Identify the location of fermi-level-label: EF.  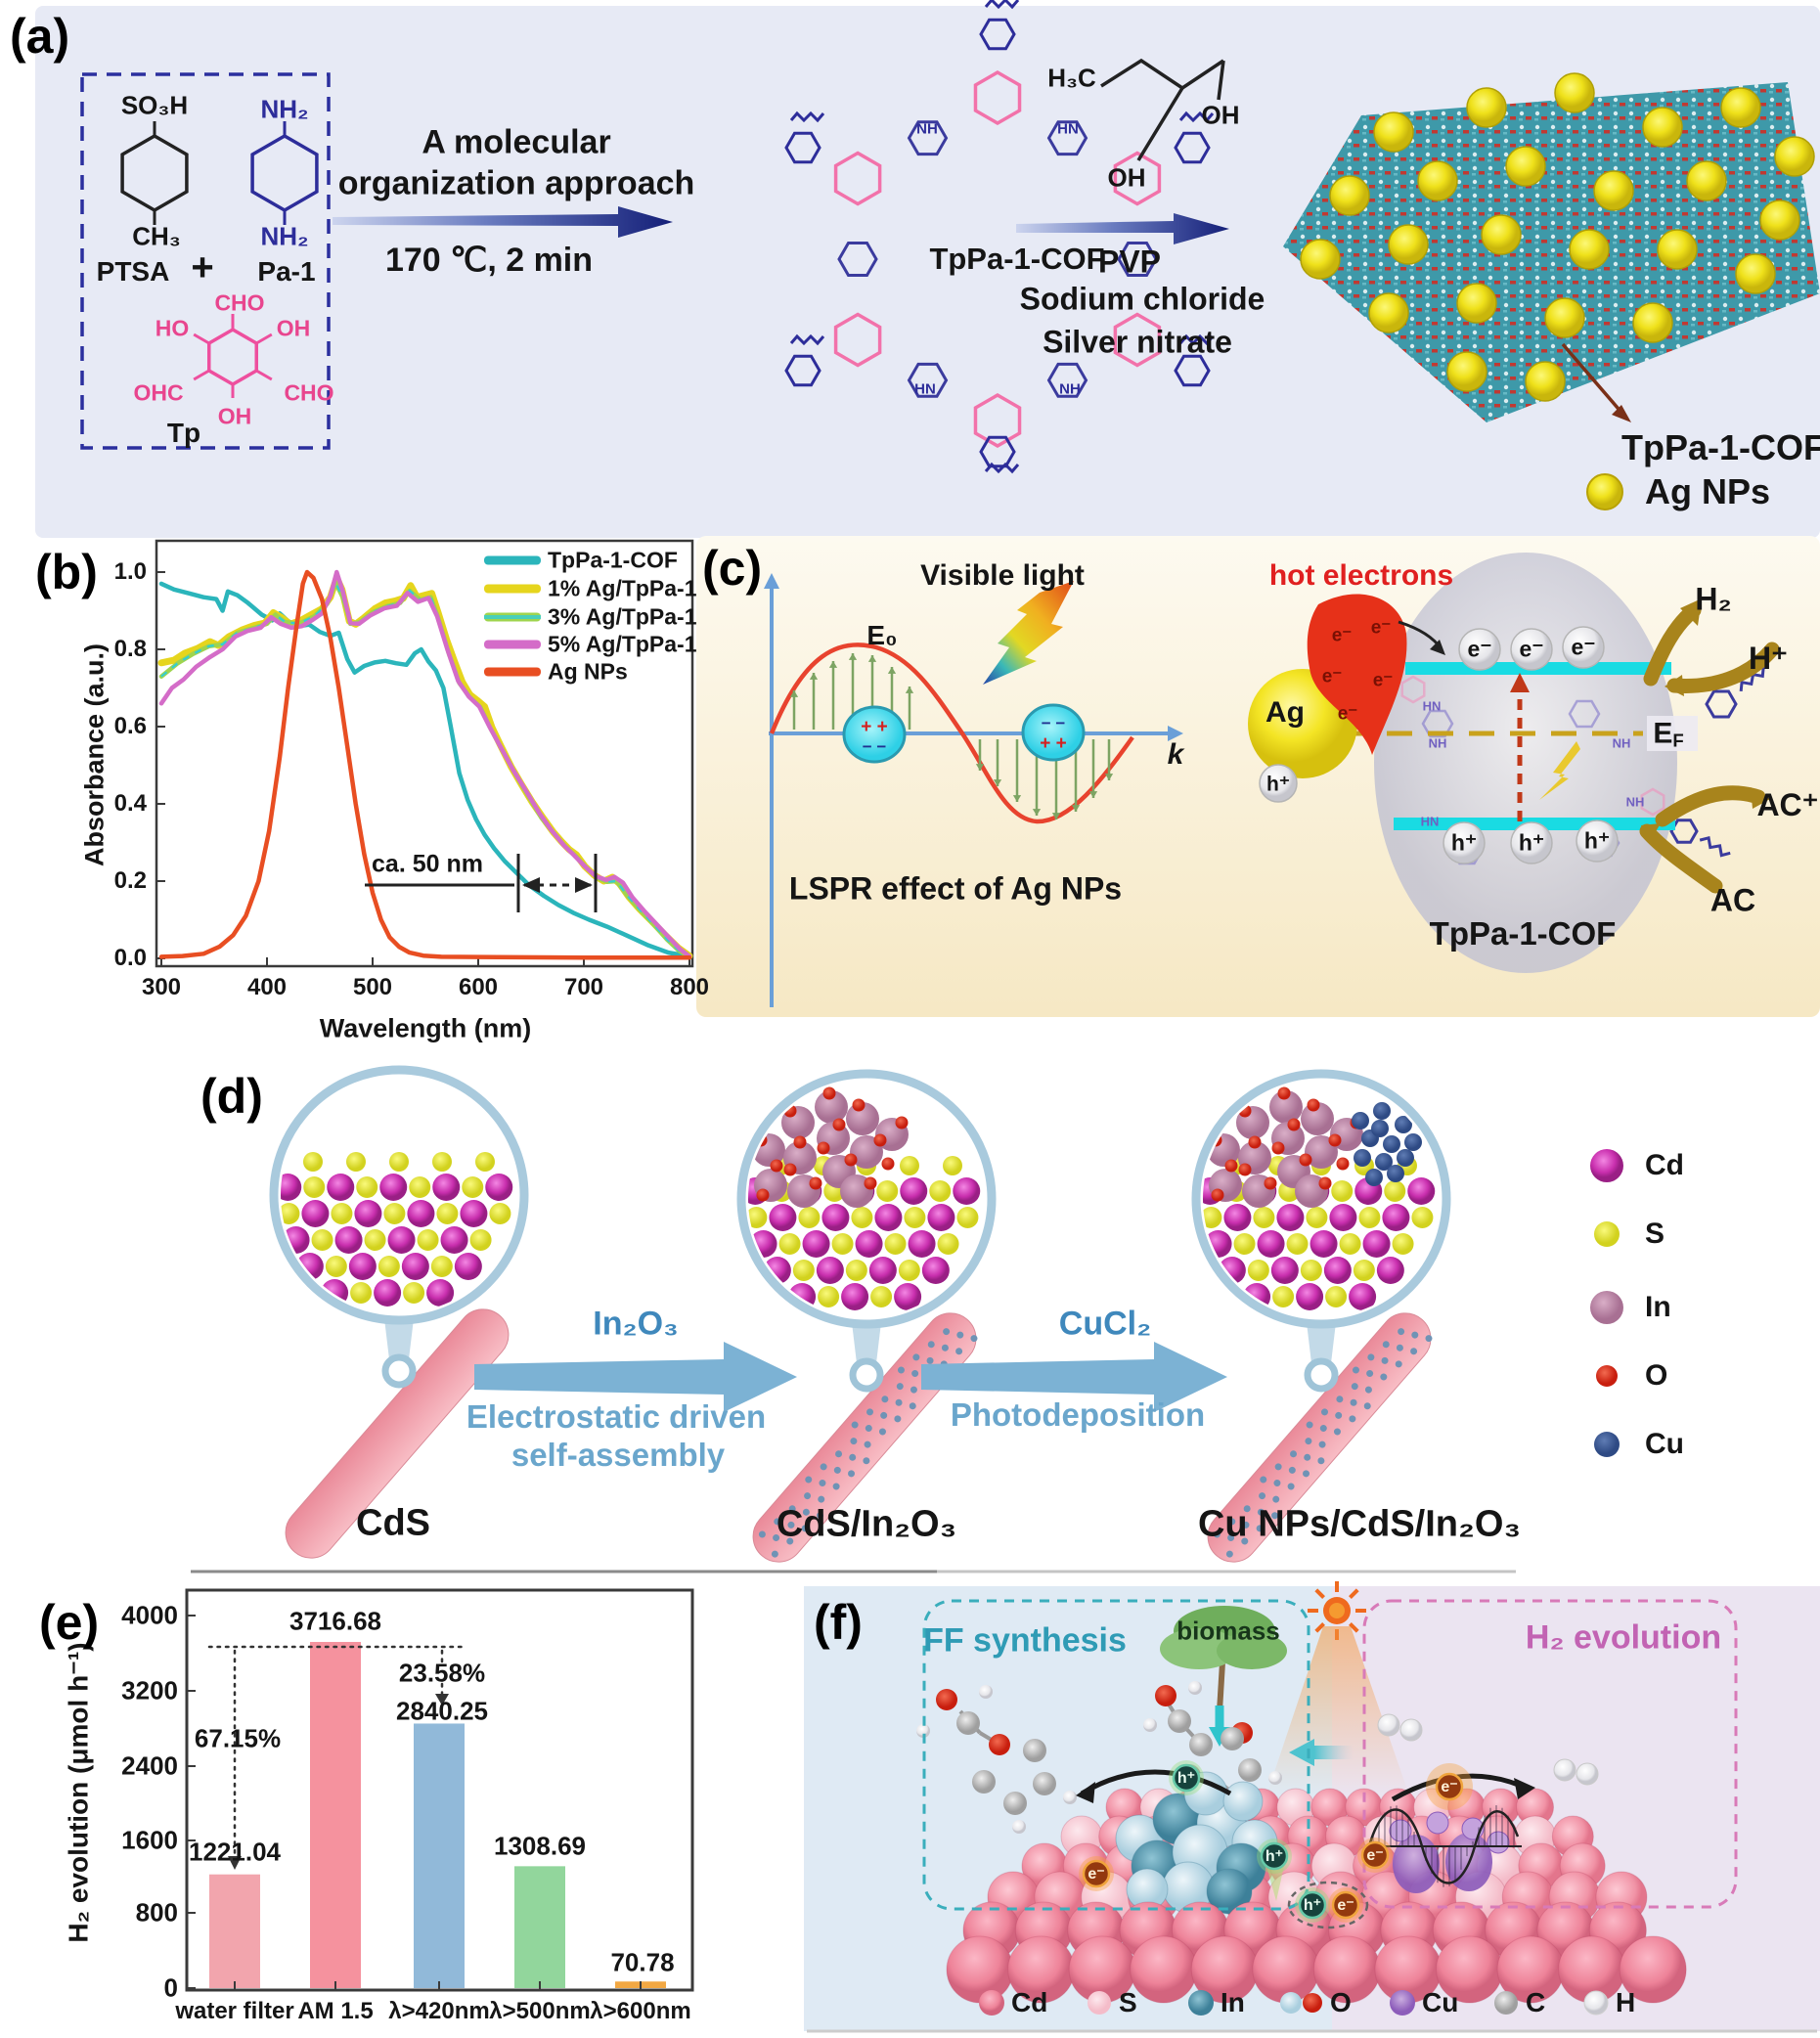
(1668, 734).